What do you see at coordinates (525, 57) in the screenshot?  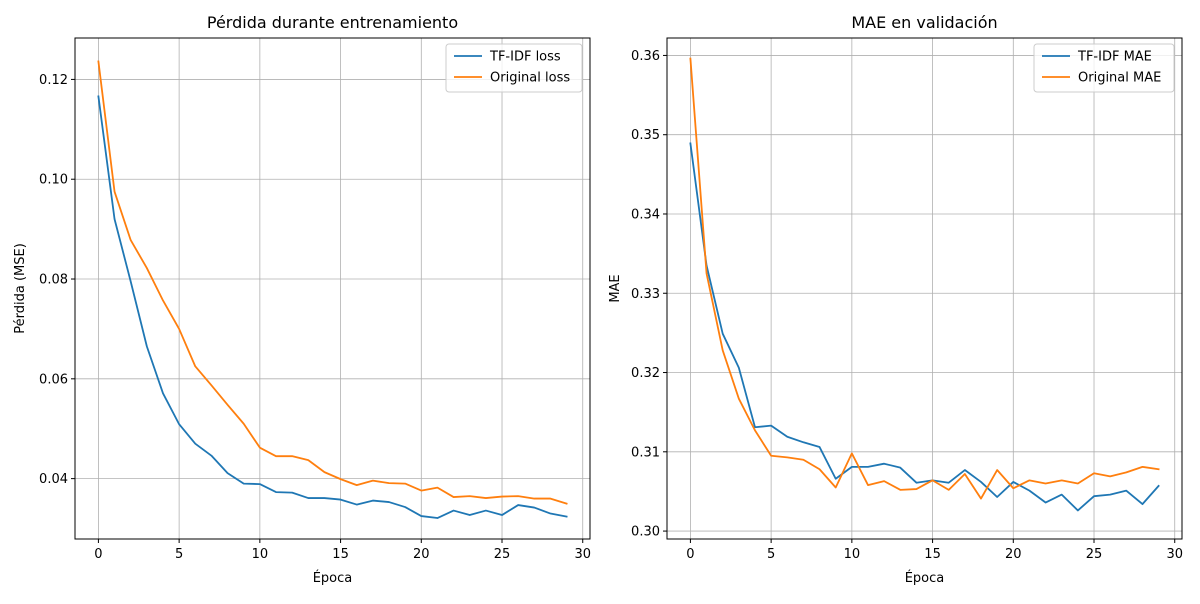 I see `legend-label-1: TF-IDF loss` at bounding box center [525, 57].